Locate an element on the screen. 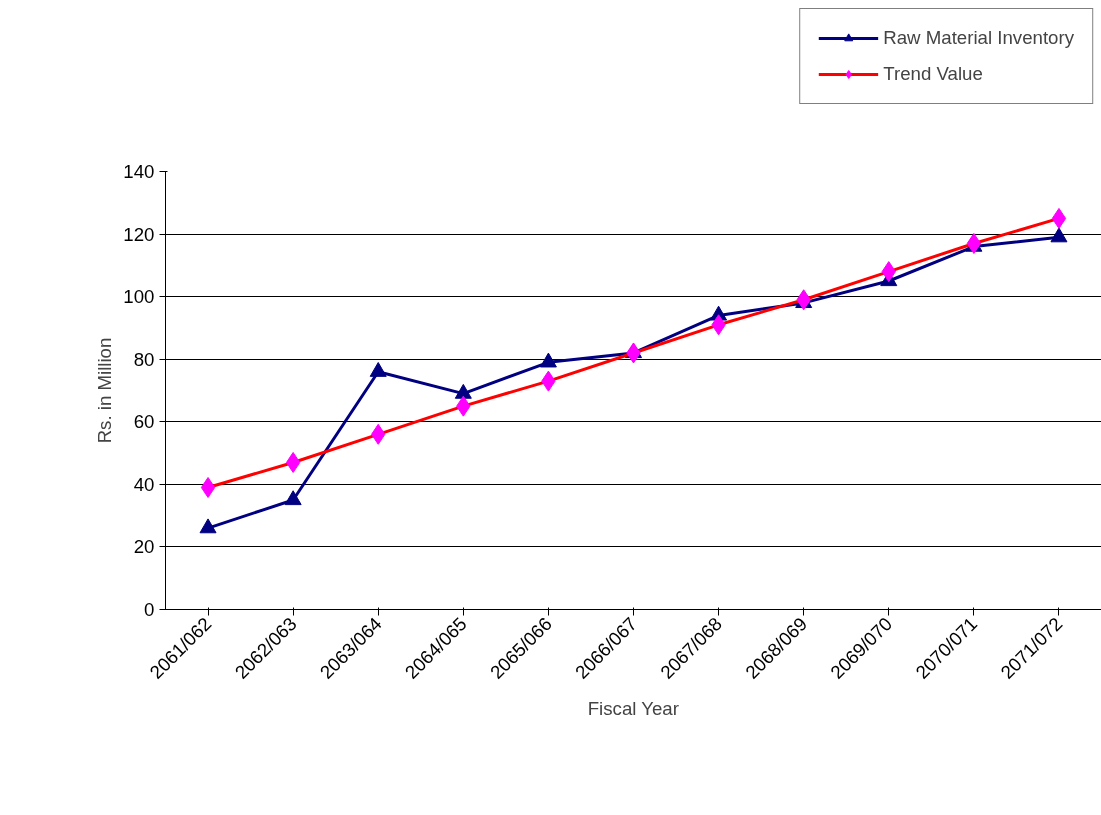 Image resolution: width=1101 pixels, height=815 pixels. y-tick-label: 20 is located at coordinates (144, 547).